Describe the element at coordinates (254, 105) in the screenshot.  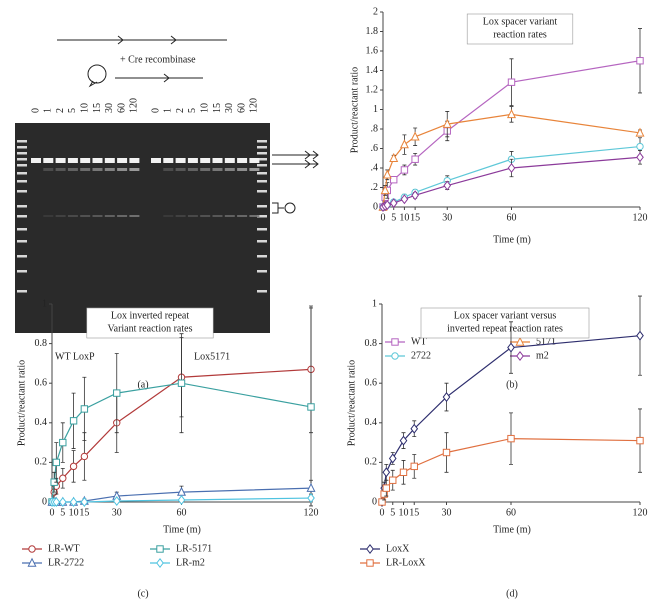
I see `lane-label: 120` at that location.